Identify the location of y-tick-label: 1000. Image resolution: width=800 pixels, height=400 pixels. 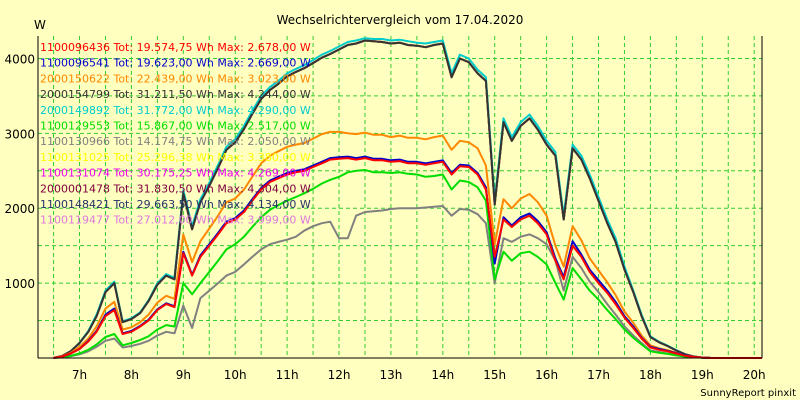
(19, 284).